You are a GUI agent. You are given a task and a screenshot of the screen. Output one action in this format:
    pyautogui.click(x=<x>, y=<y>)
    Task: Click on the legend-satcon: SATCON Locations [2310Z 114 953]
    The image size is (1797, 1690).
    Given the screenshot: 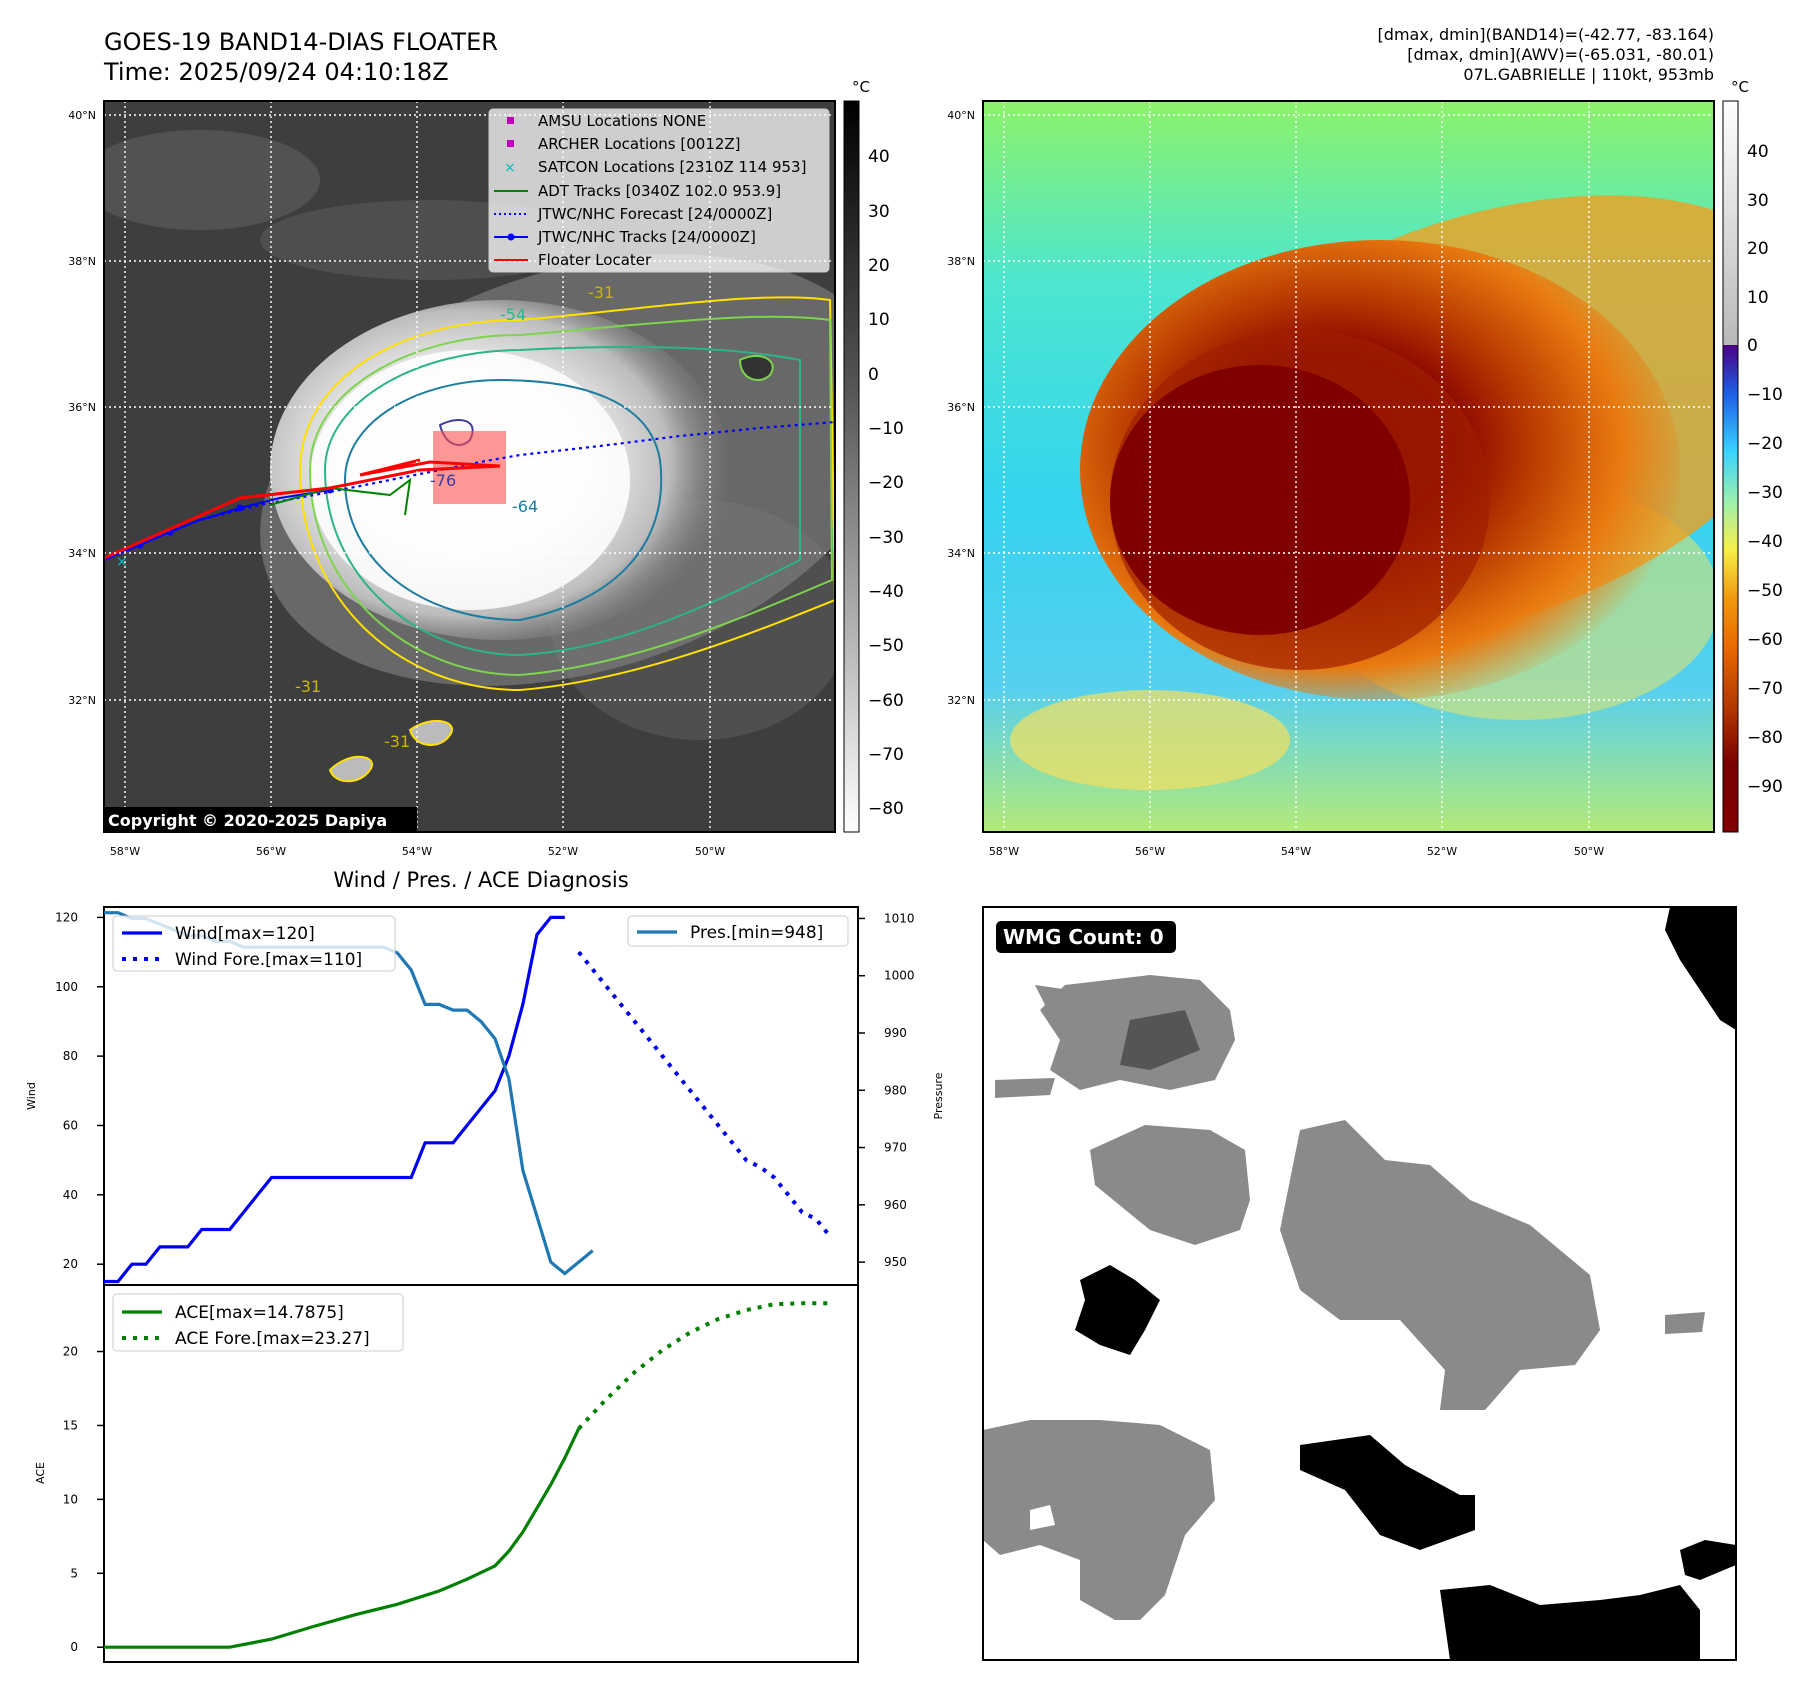 What is the action you would take?
    pyautogui.click(x=672, y=167)
    